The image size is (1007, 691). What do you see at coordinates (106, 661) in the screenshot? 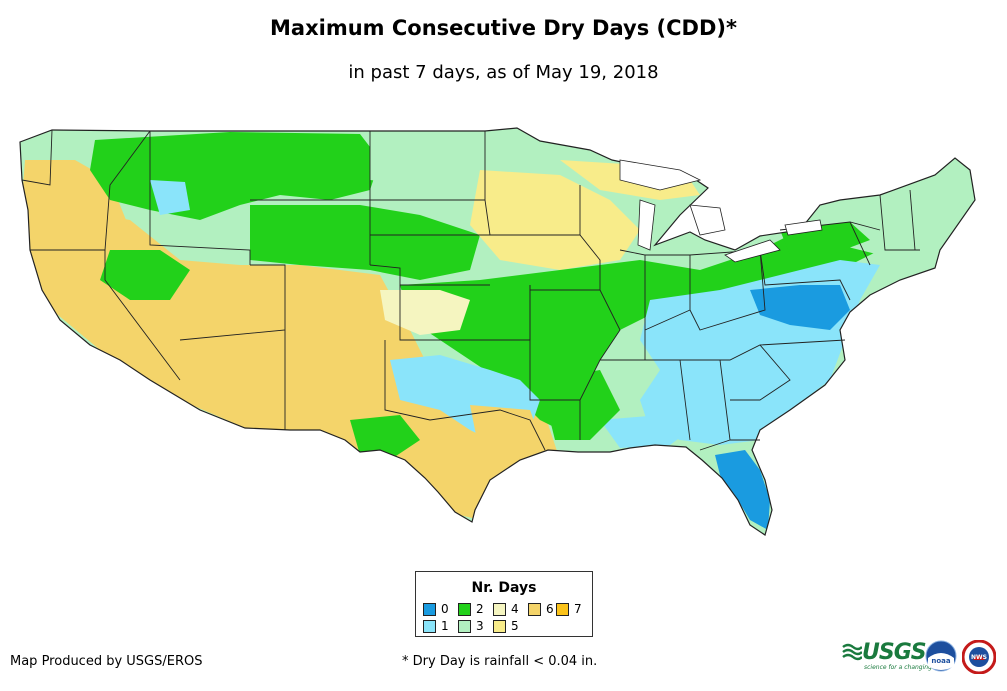
I see `credit-text: Map Produced by USGS/EROS` at bounding box center [106, 661].